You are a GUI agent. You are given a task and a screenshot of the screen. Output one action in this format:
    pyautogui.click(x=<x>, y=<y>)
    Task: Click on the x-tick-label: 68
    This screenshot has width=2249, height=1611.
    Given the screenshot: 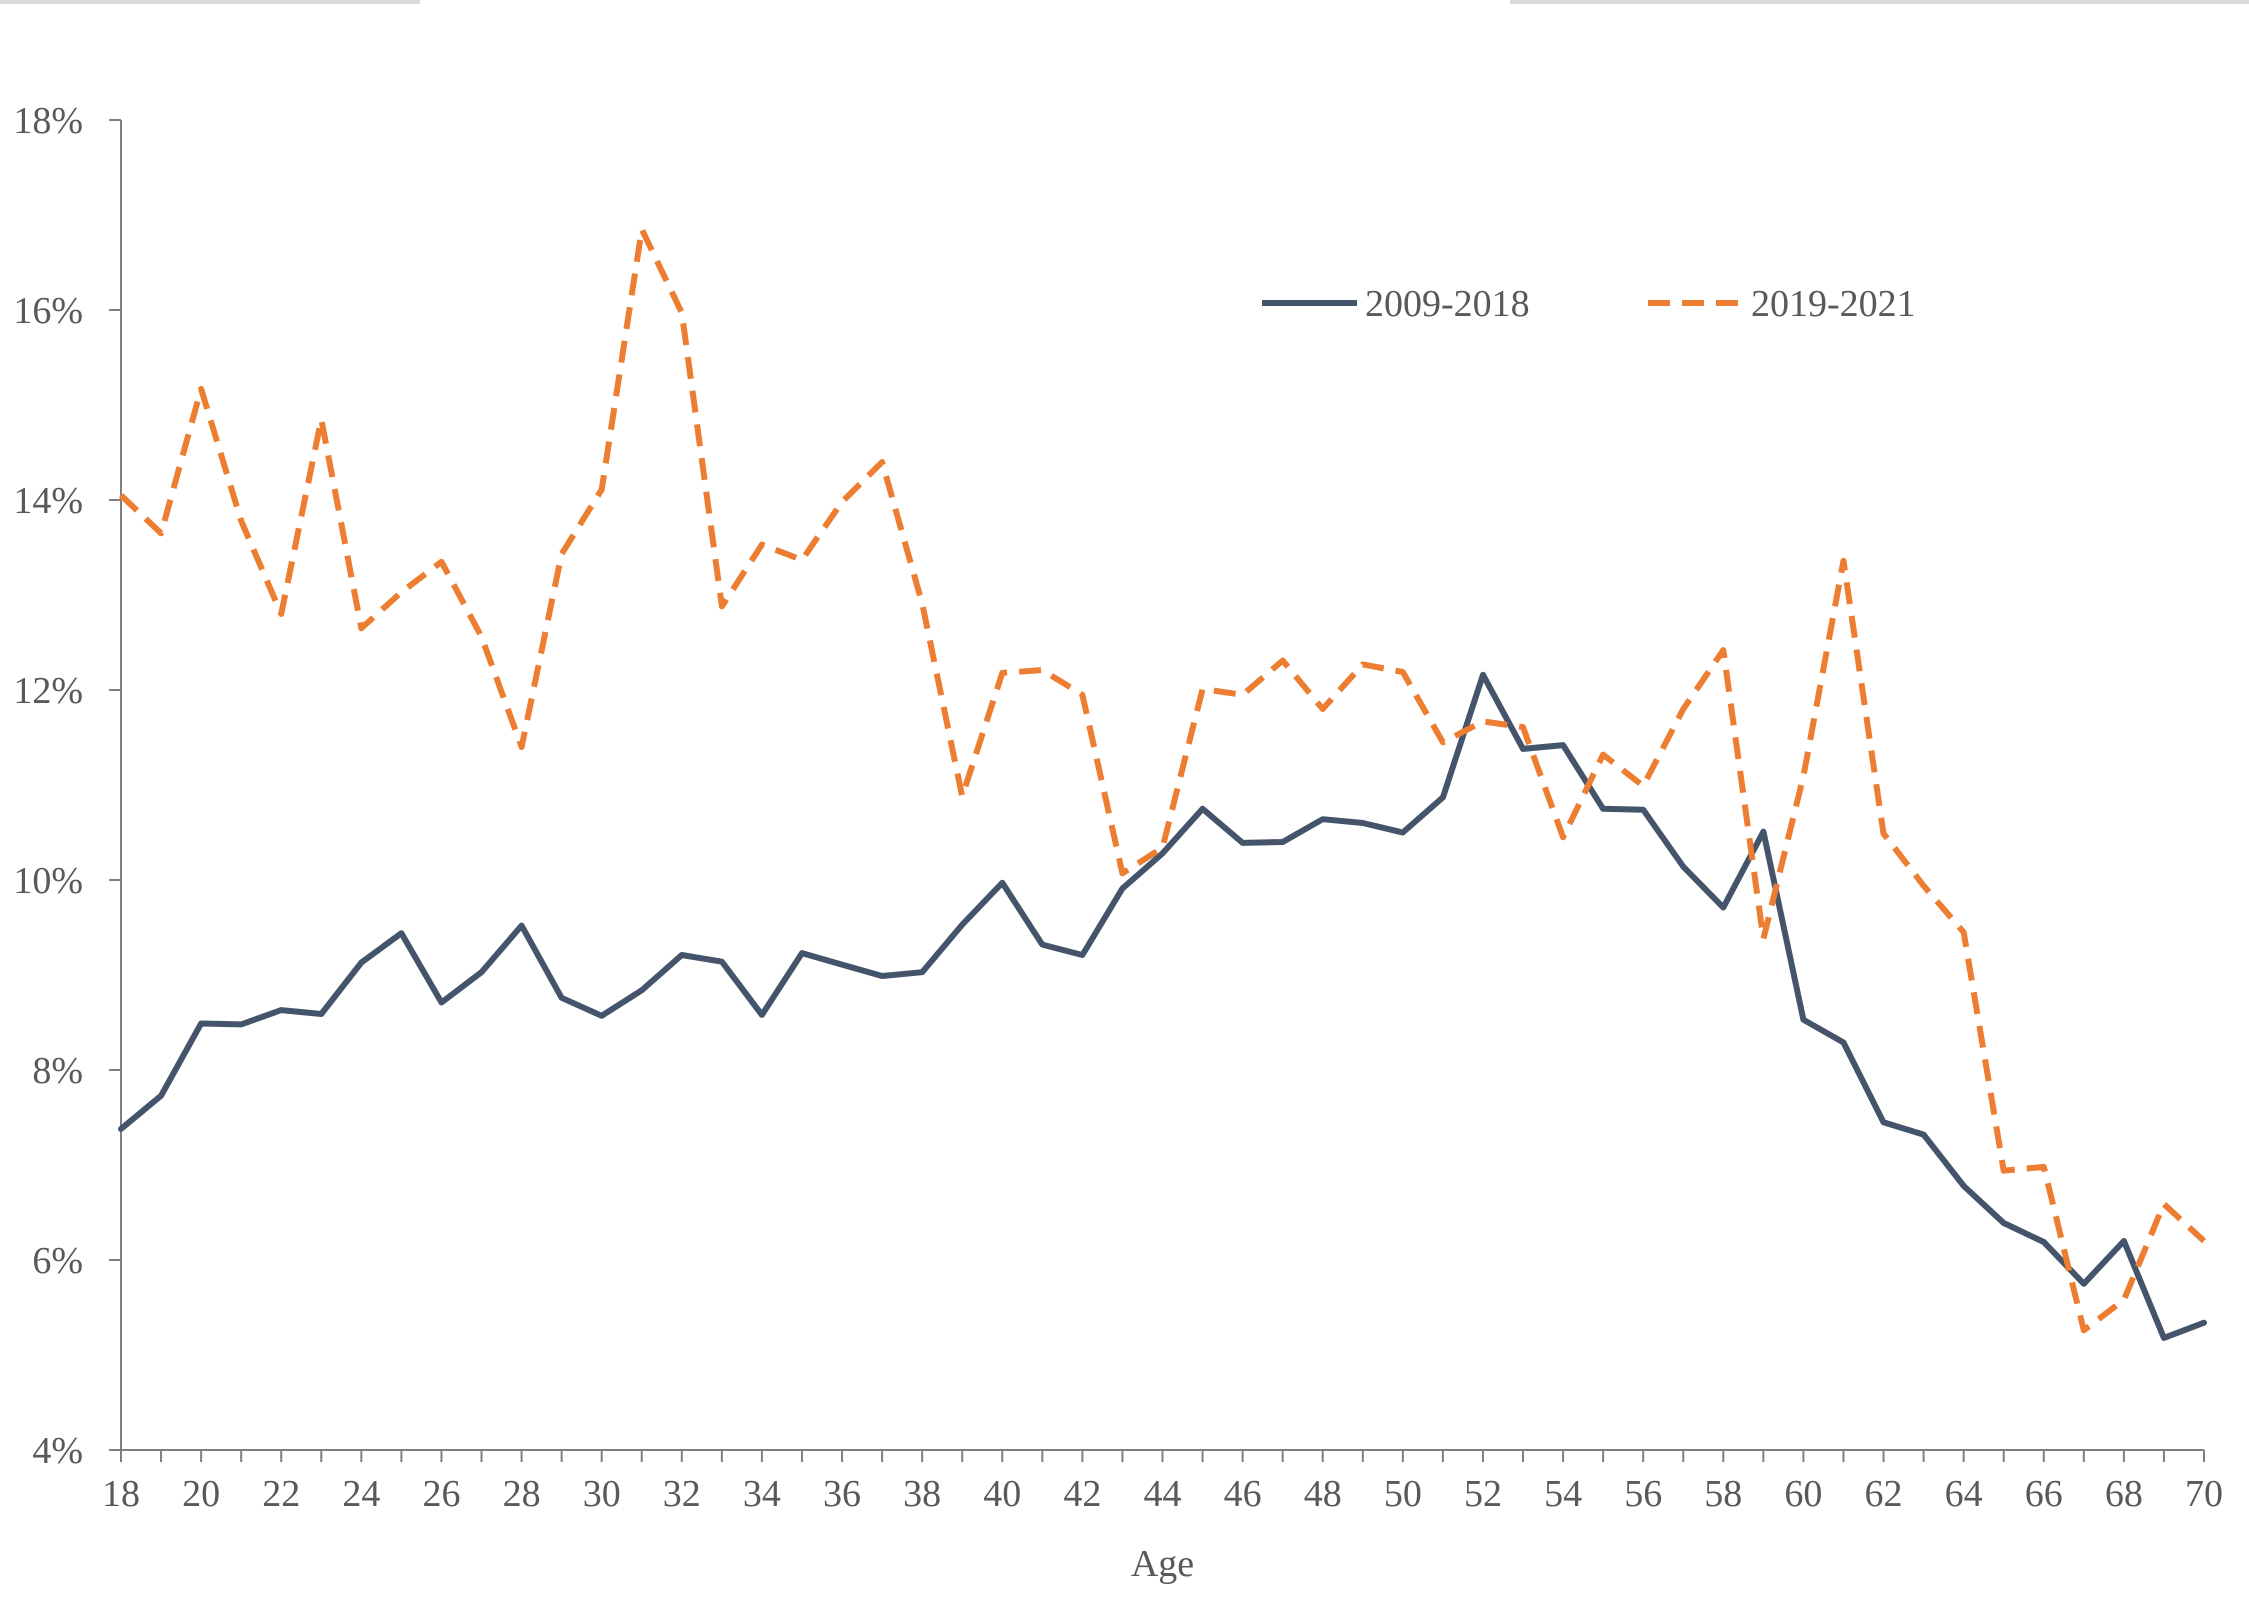 What is the action you would take?
    pyautogui.click(x=2124, y=1494)
    